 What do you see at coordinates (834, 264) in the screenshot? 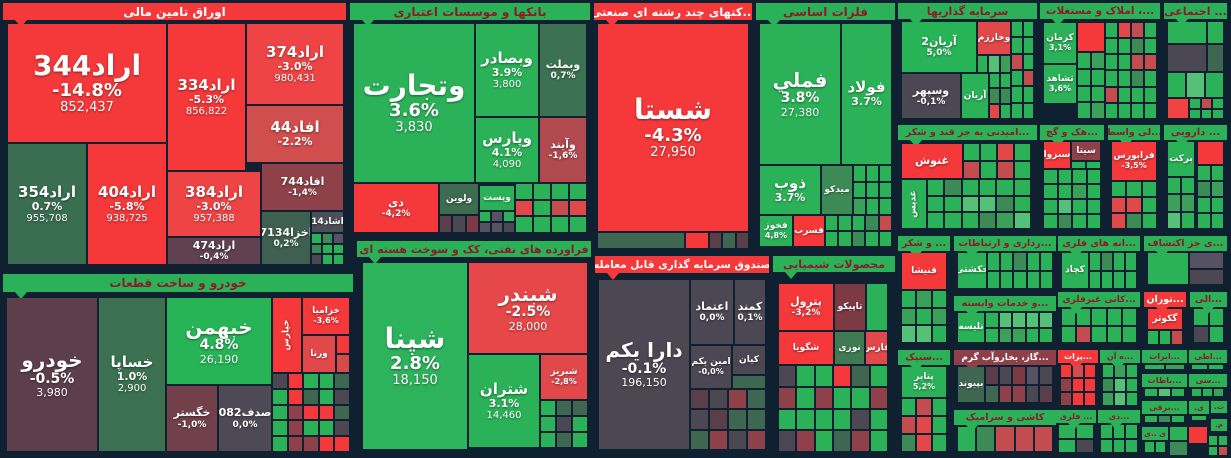
I see `section-title-chemicals: محصولات شیمیایی` at bounding box center [834, 264].